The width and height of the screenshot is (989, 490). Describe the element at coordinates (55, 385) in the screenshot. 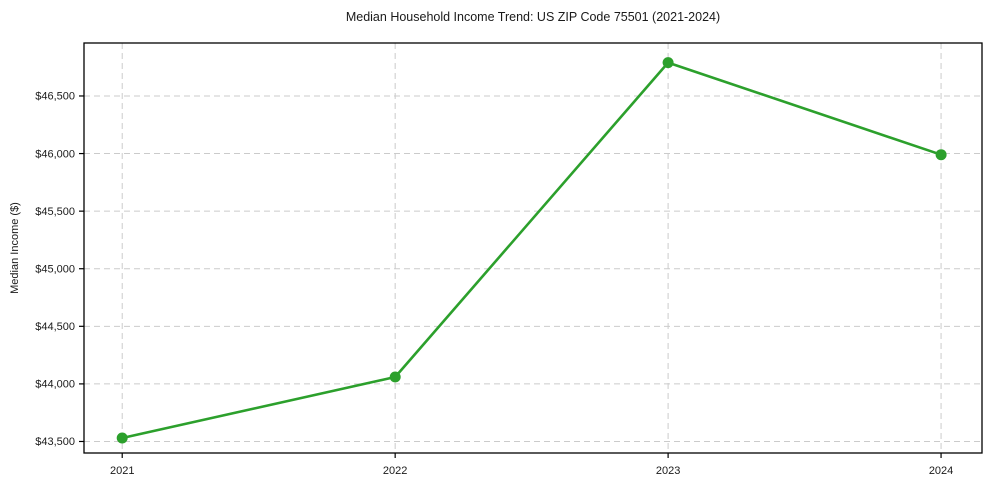

I see `y-tick-label: $44,000` at that location.